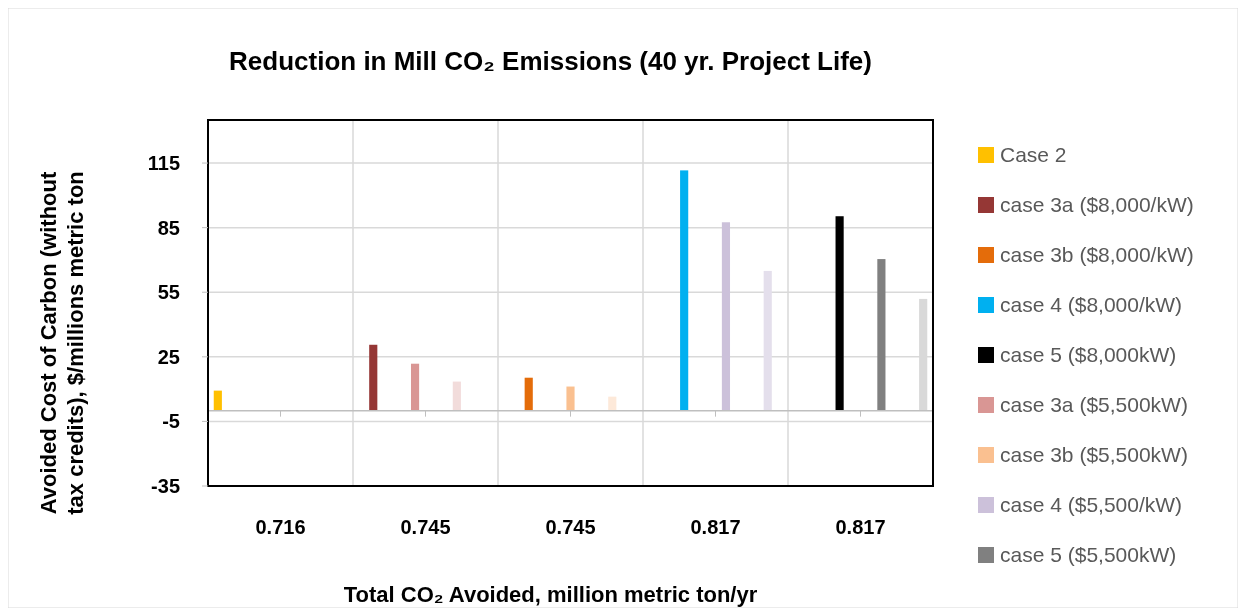  What do you see at coordinates (1094, 405) in the screenshot?
I see `legend-label: case 3a ($5,500kW)` at bounding box center [1094, 405].